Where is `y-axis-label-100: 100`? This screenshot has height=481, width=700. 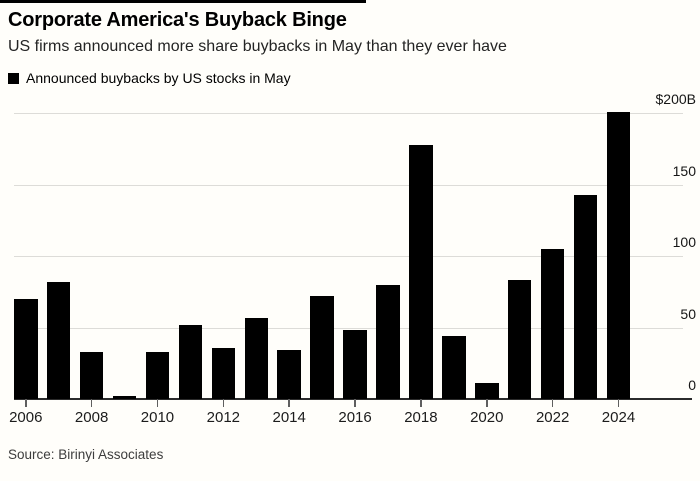
y-axis-label-100: 100 is located at coordinates (684, 242).